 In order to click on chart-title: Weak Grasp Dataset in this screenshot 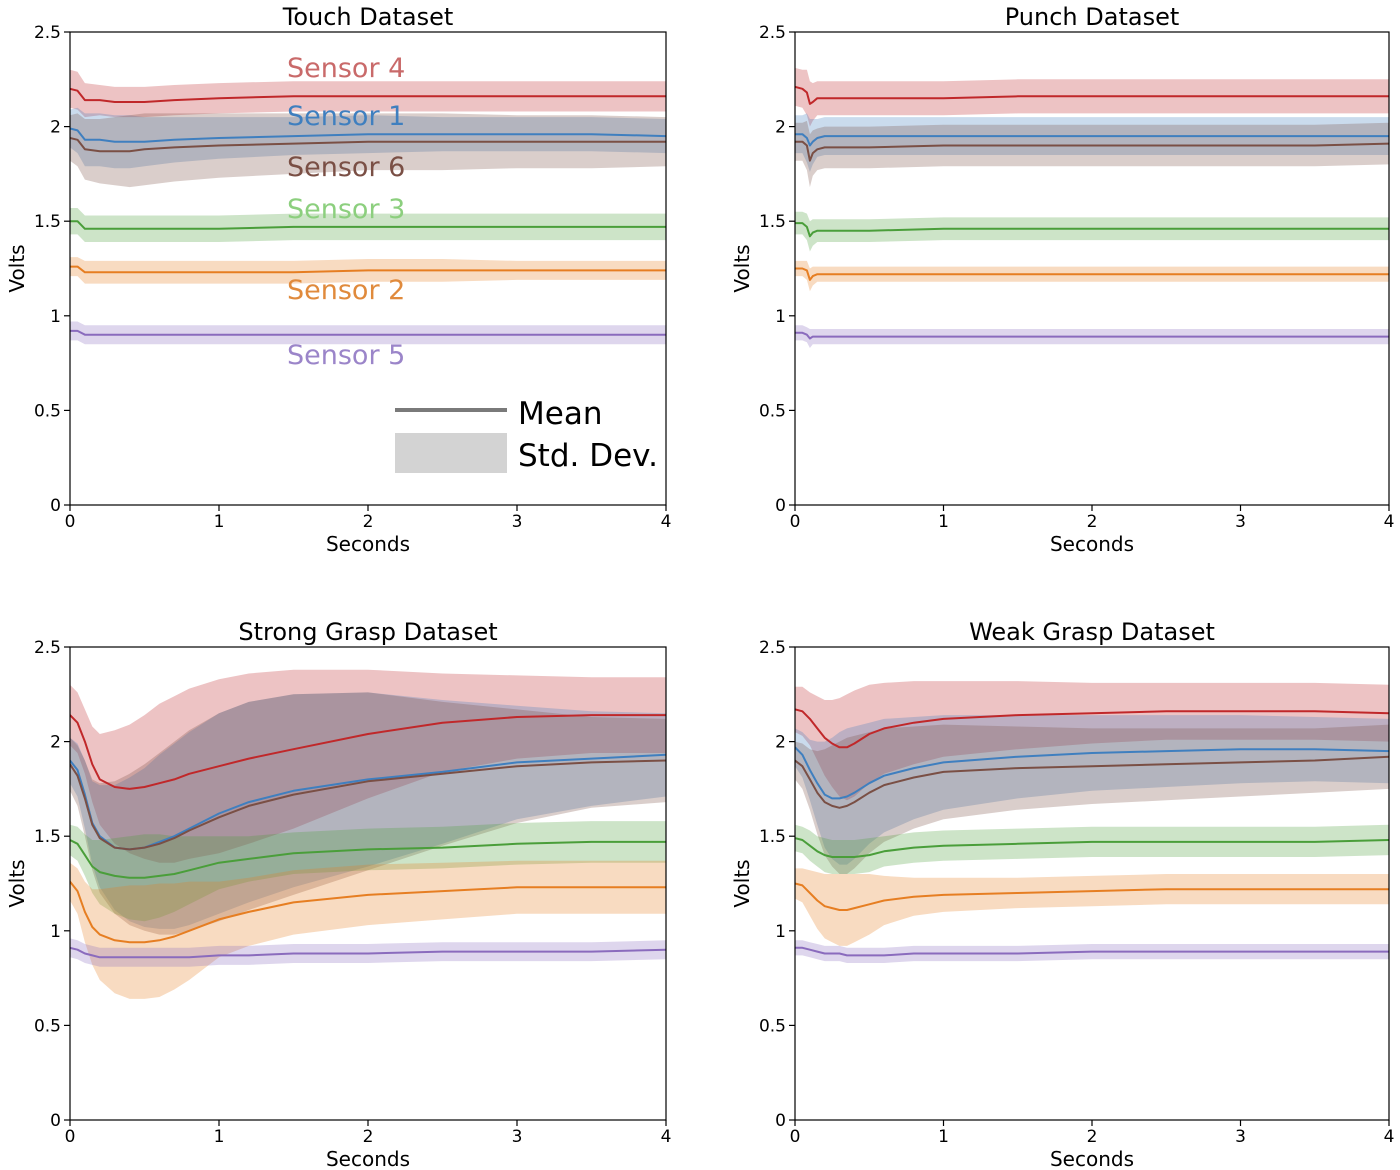, I will do `click(1092, 632)`.